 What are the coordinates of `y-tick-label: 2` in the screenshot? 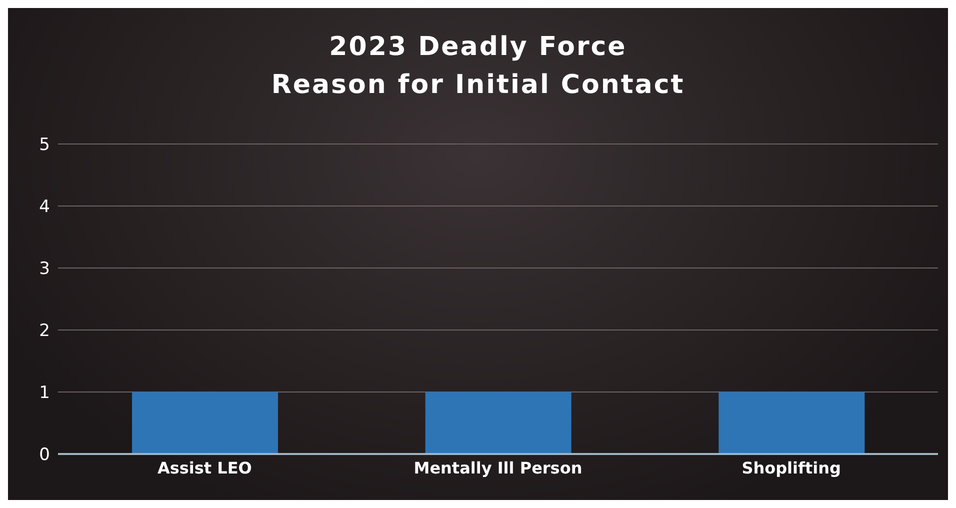 It's located at (44, 331).